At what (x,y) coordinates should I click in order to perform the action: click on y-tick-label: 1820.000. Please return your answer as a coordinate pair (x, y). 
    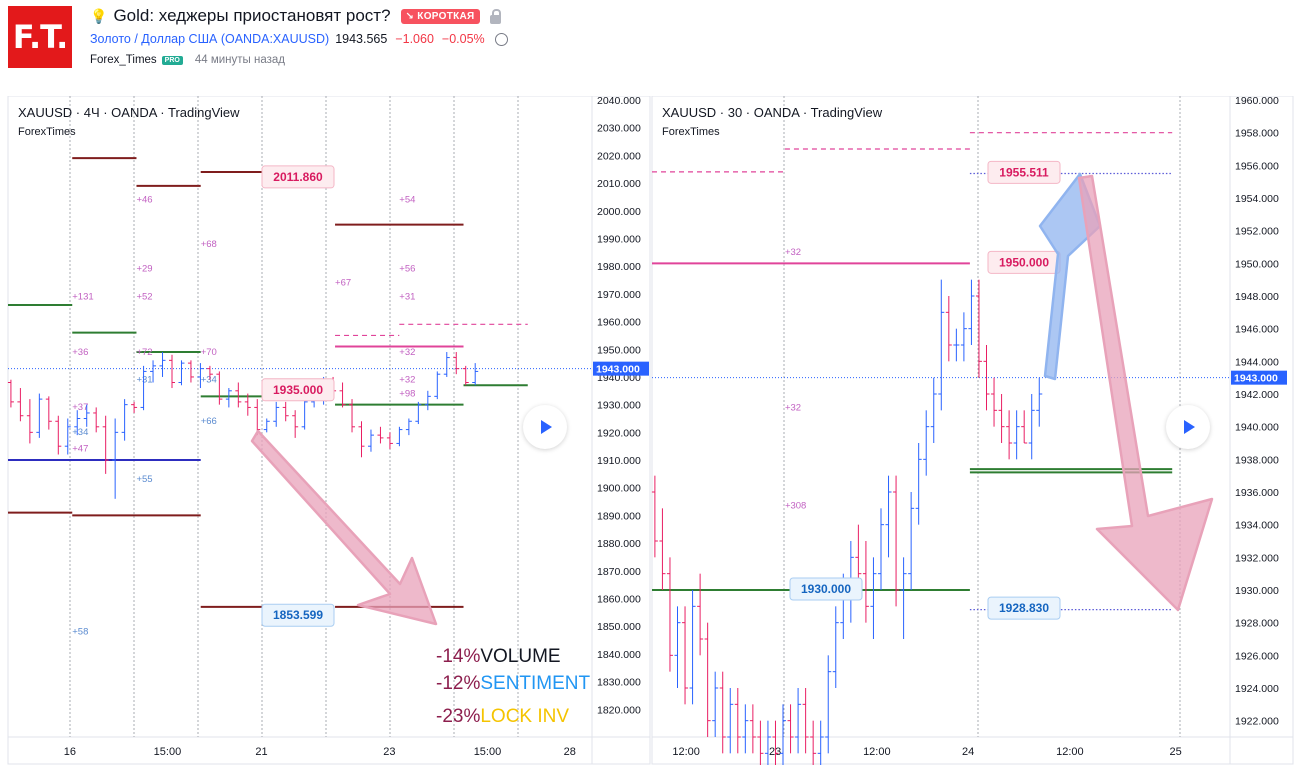
    Looking at the image, I should click on (619, 710).